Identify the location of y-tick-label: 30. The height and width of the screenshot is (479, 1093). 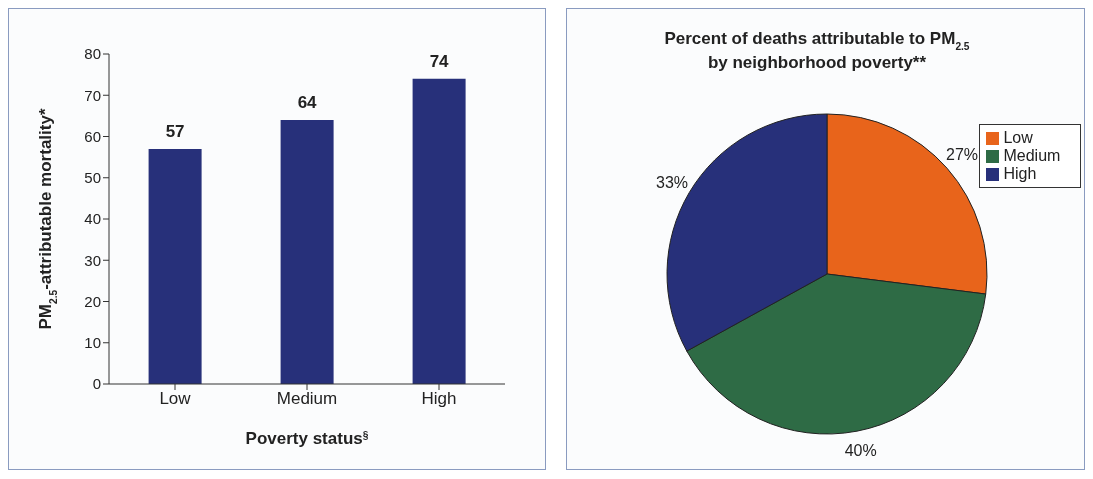
(92, 260).